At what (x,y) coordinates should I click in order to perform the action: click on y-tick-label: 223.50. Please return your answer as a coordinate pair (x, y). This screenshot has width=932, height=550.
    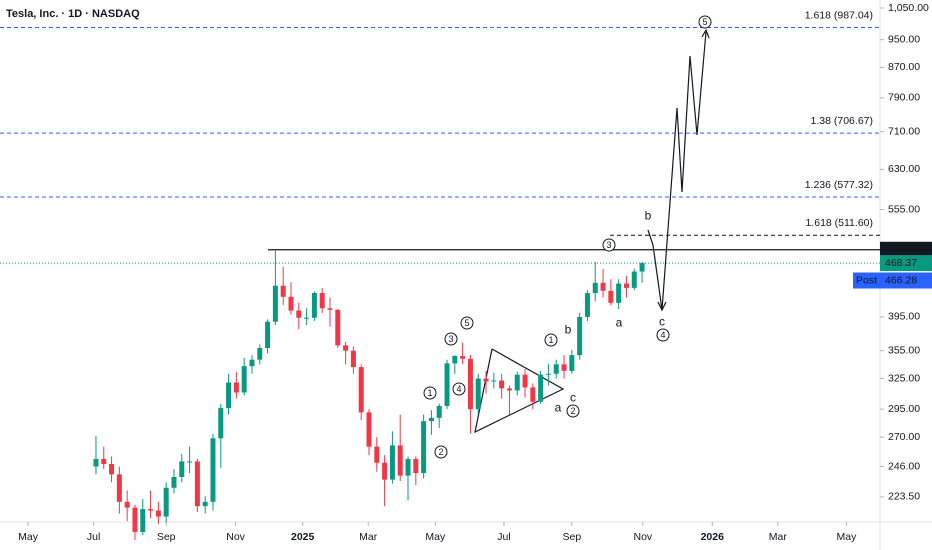
    Looking at the image, I should click on (904, 497).